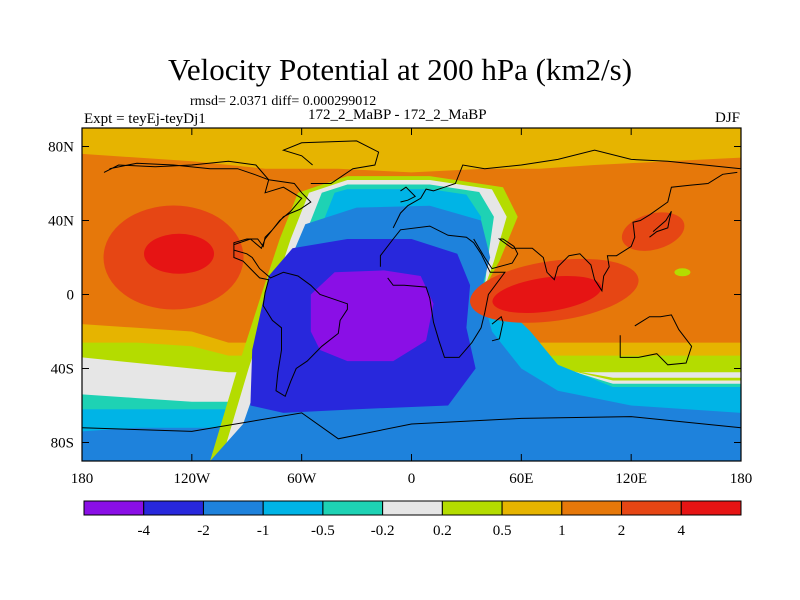  I want to click on season-label: DJF, so click(727, 118).